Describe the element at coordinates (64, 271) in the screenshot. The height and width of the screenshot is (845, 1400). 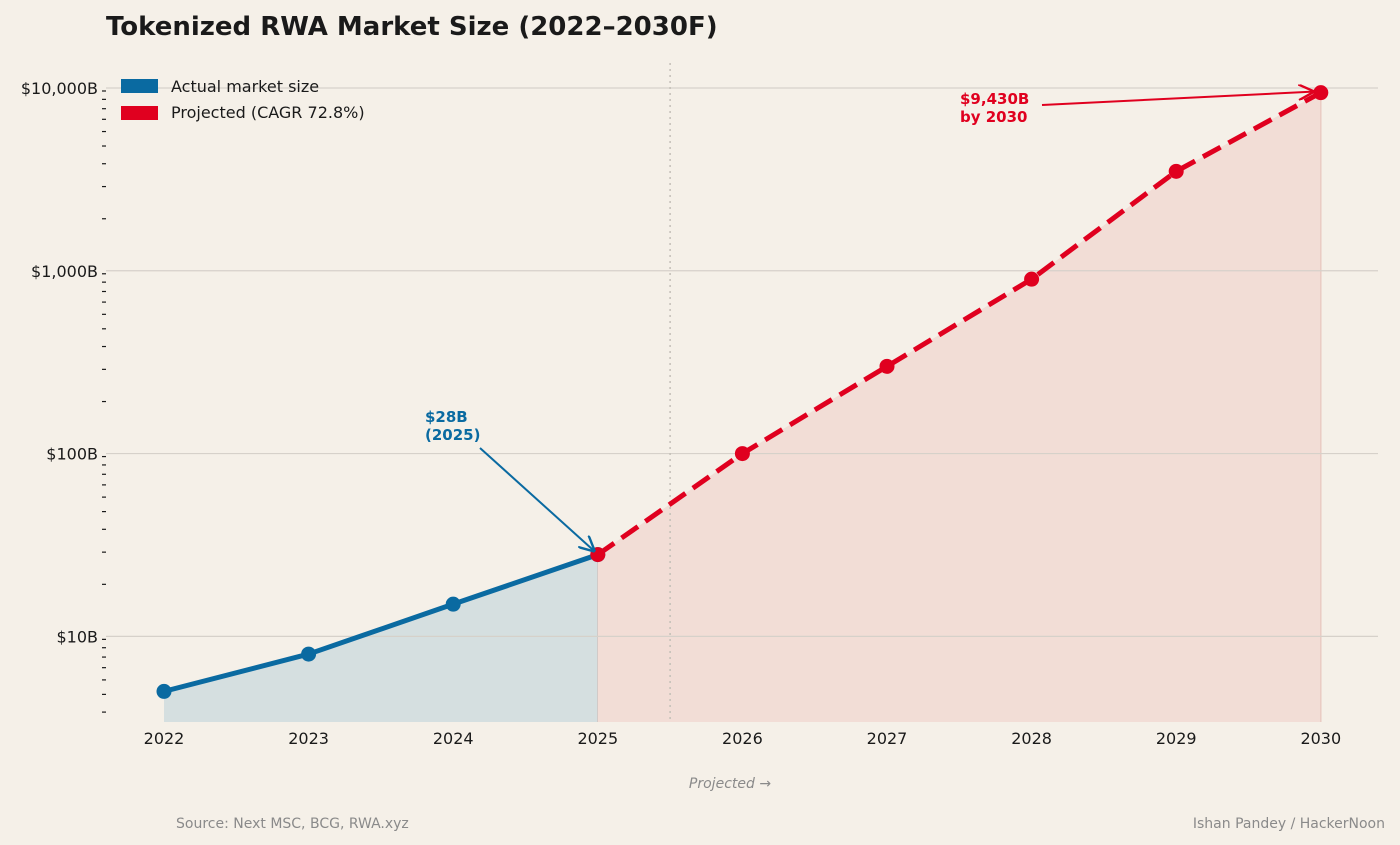
I see `y-tick-label: $1,000B` at that location.